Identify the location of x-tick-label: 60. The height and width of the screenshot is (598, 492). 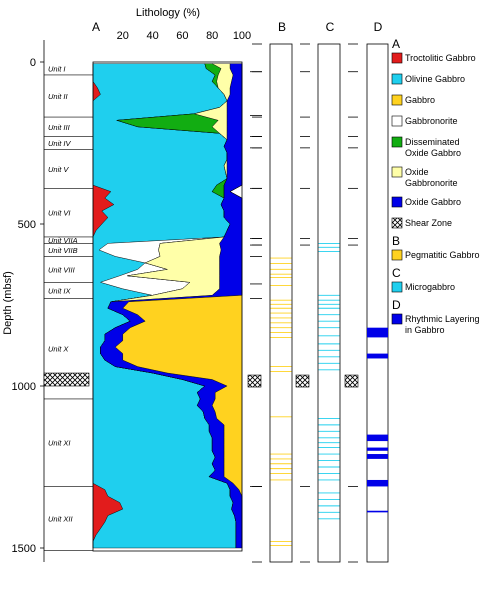
(182, 36).